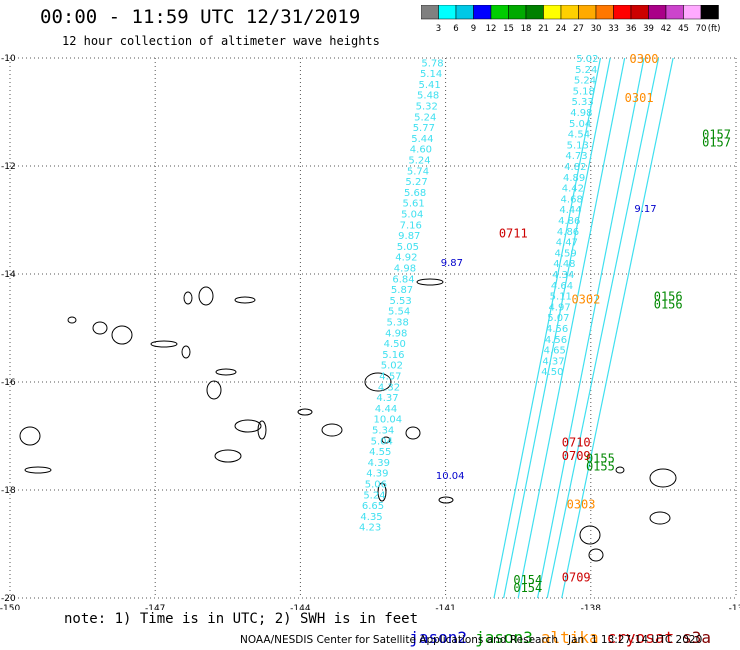 This screenshot has height=650, width=740. I want to click on wave-height-value: 4.54, so click(579, 135).